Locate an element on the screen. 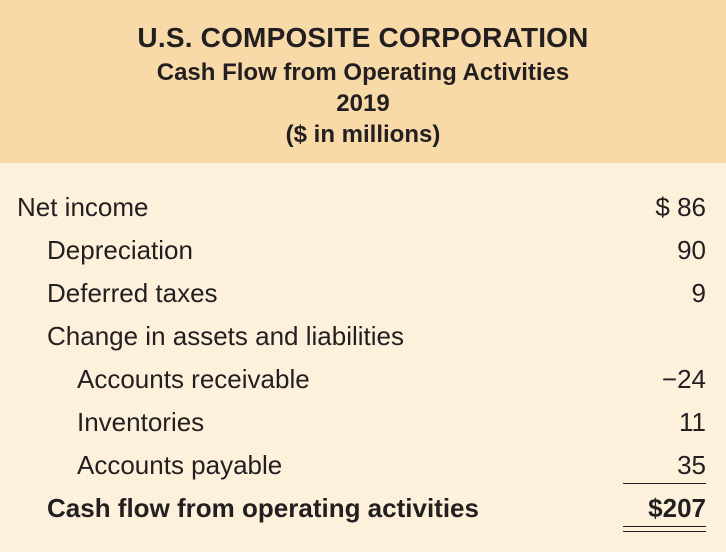 This screenshot has height=552, width=726. row-inventories: Inventories 11 is located at coordinates (363, 422).